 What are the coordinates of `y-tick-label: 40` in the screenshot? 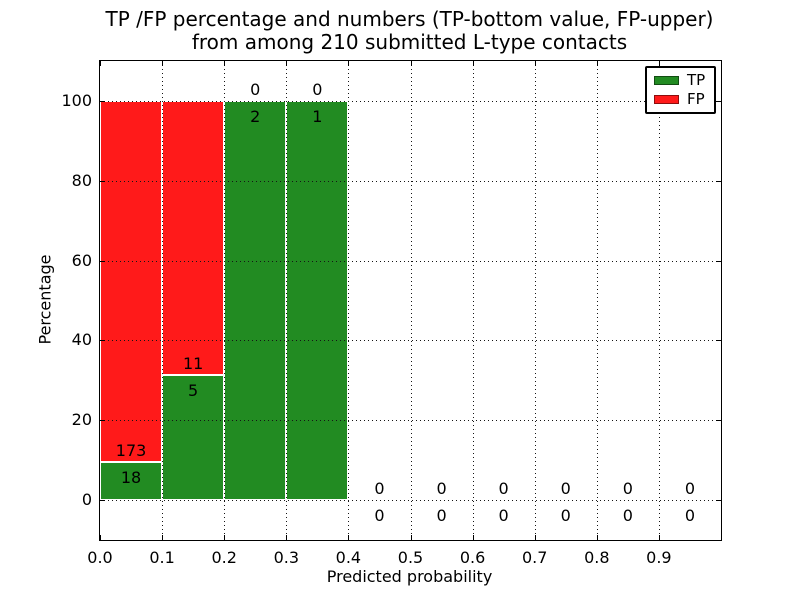 It's located at (81, 340).